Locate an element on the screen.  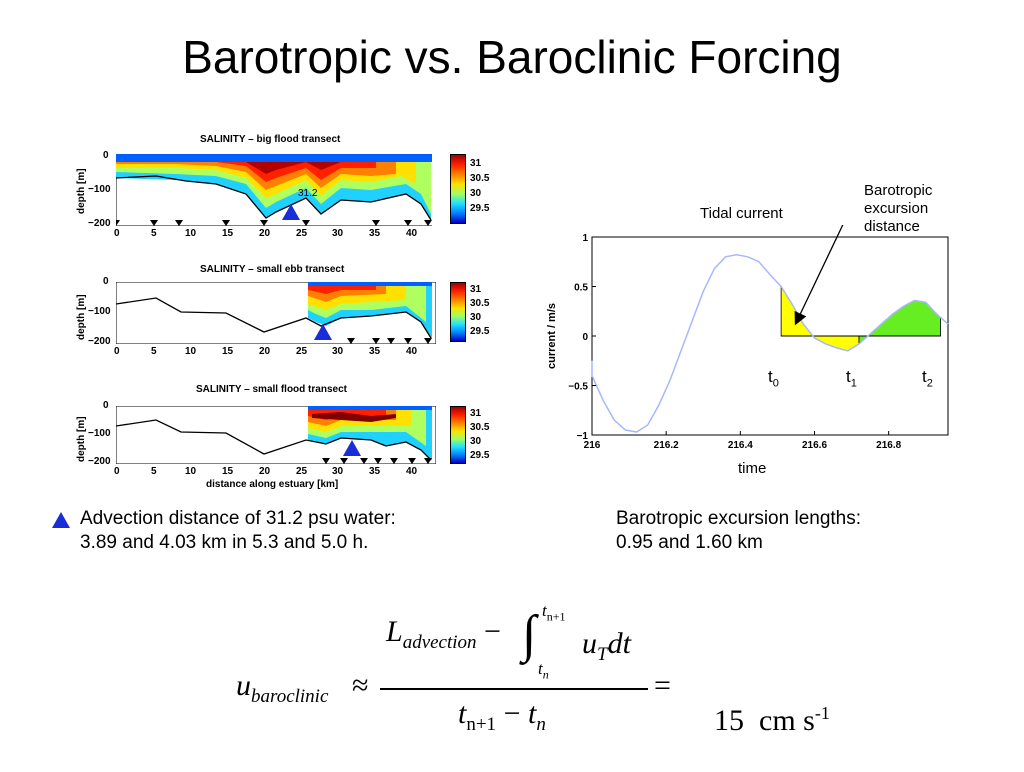
colorbar-tick: 29.5 is located at coordinates (480, 331).